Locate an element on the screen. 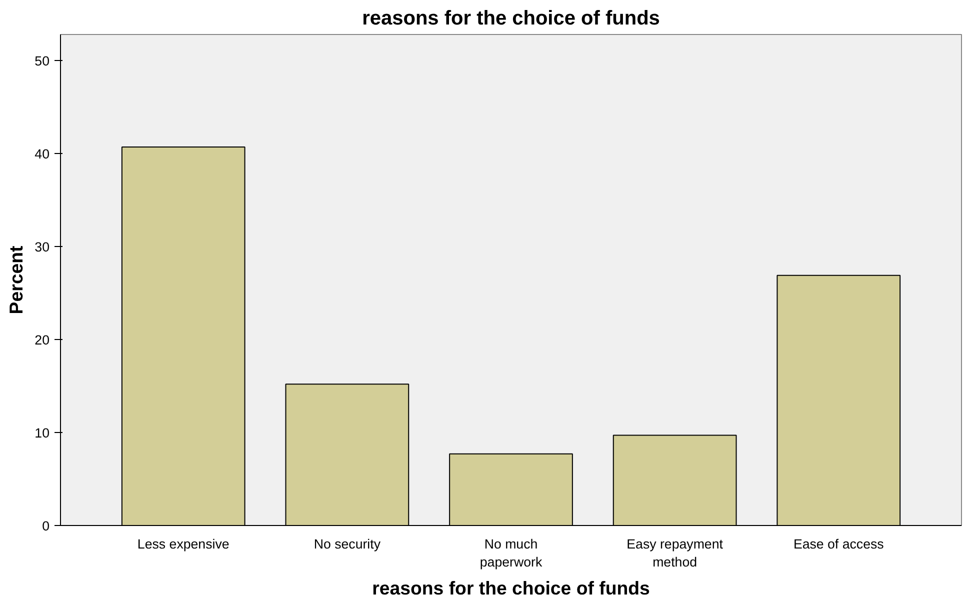 Image resolution: width=966 pixels, height=601 pixels. y-tick-label: 0 is located at coordinates (46, 526).